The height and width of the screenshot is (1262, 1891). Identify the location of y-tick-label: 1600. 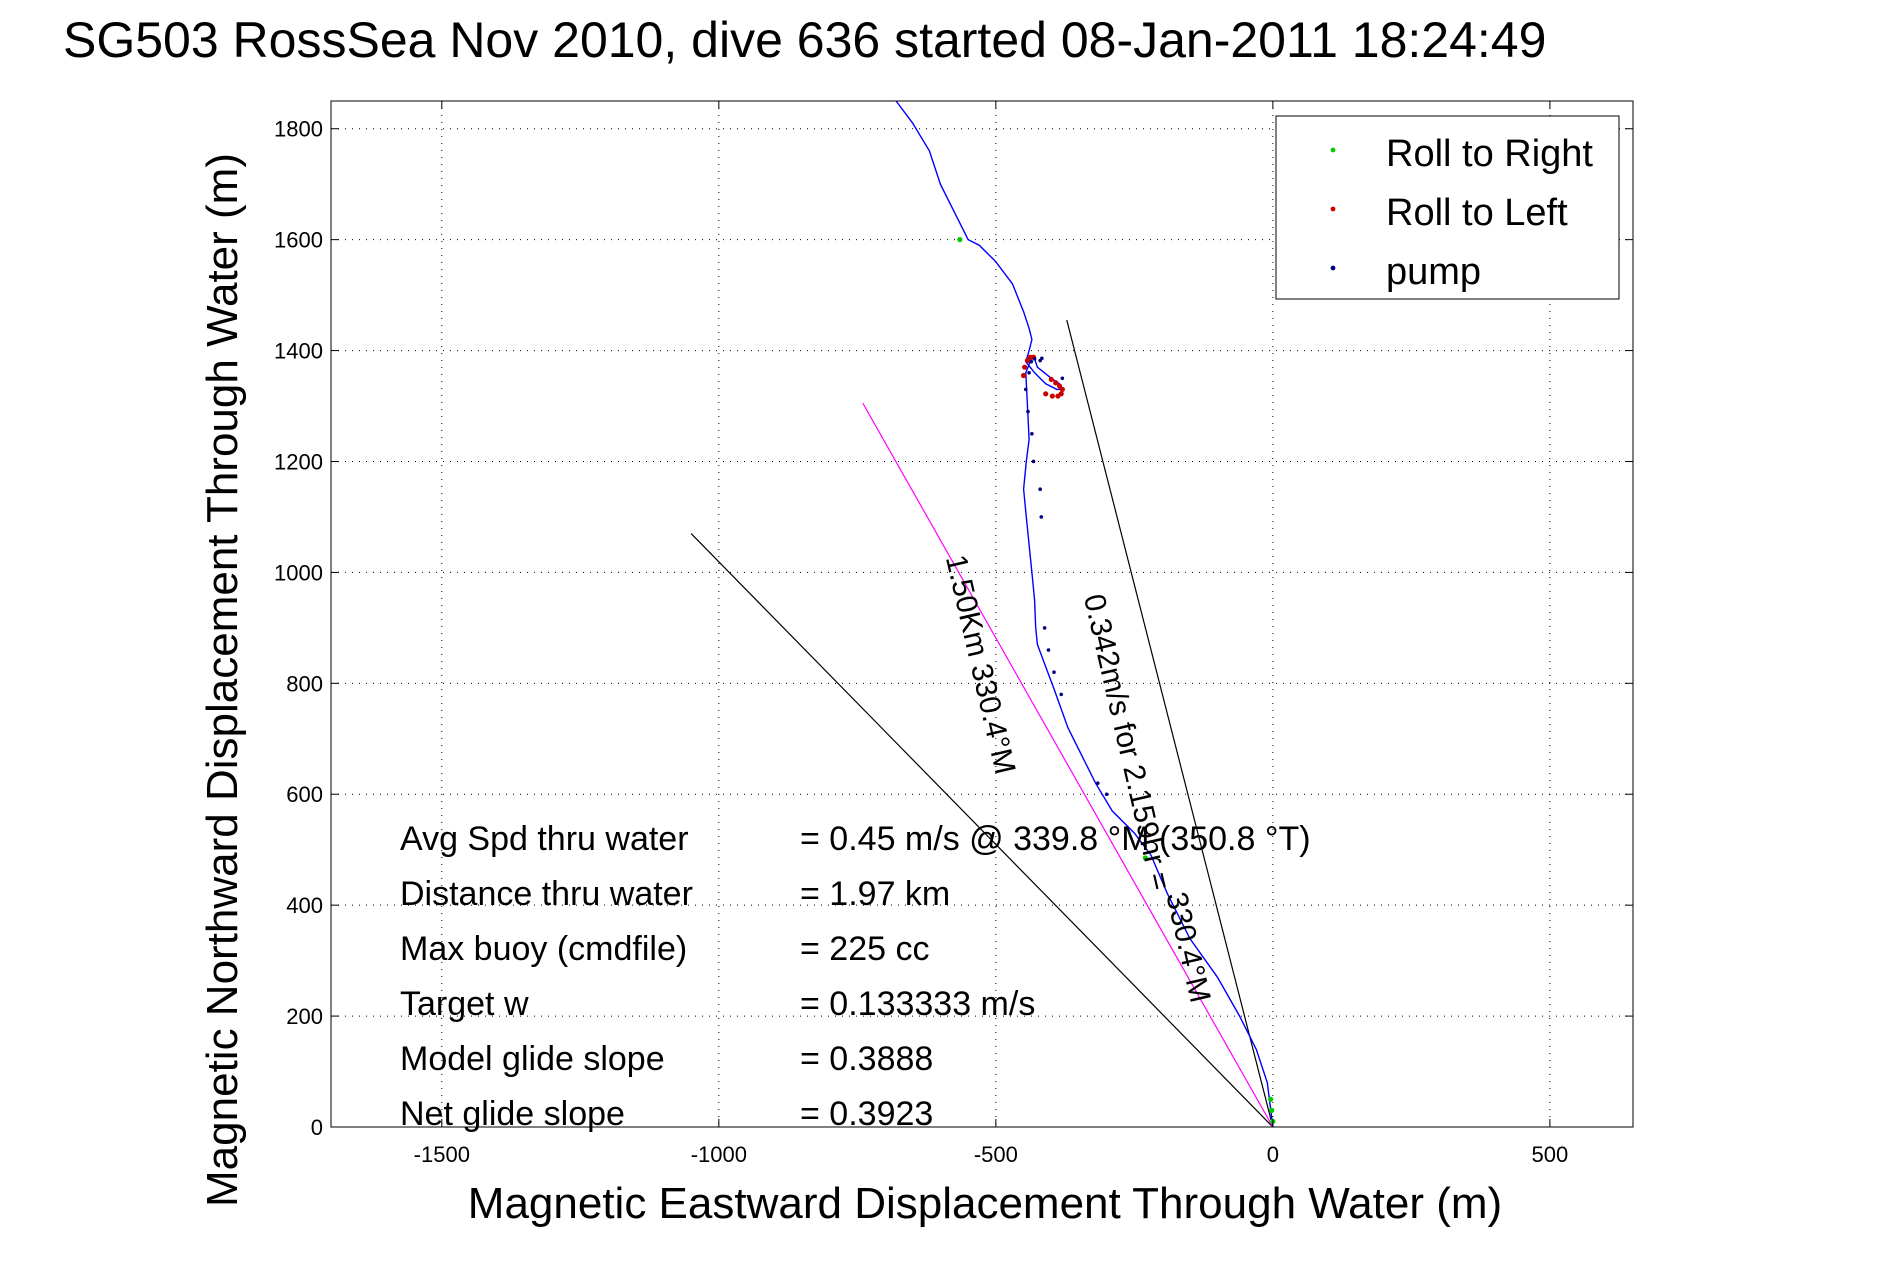
(298, 240).